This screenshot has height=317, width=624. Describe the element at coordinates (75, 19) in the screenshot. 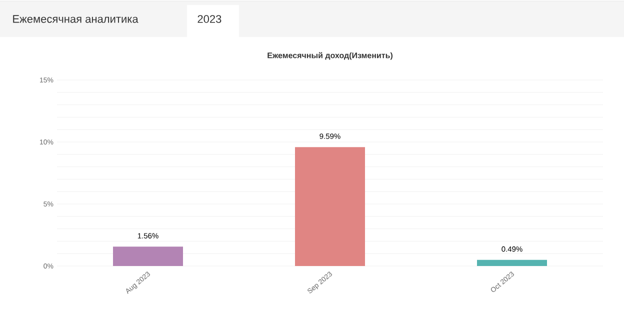

I see `text: Ежемесячная аналитика` at that location.